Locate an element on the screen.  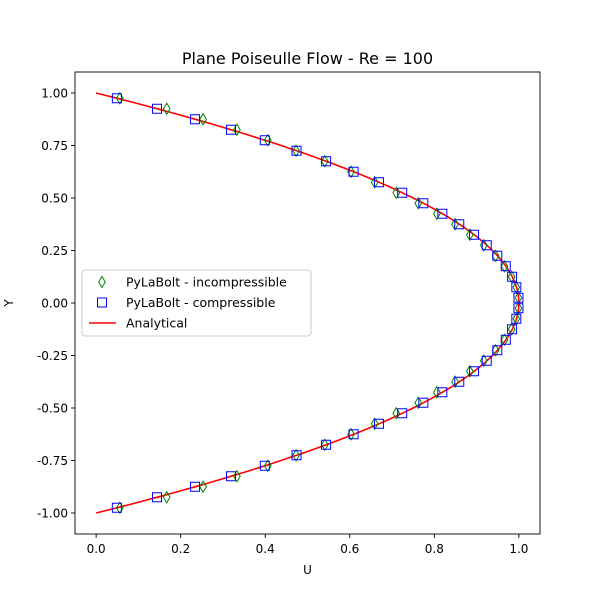
legend-label-1: PyLaBolt - compressible is located at coordinates (201, 302).